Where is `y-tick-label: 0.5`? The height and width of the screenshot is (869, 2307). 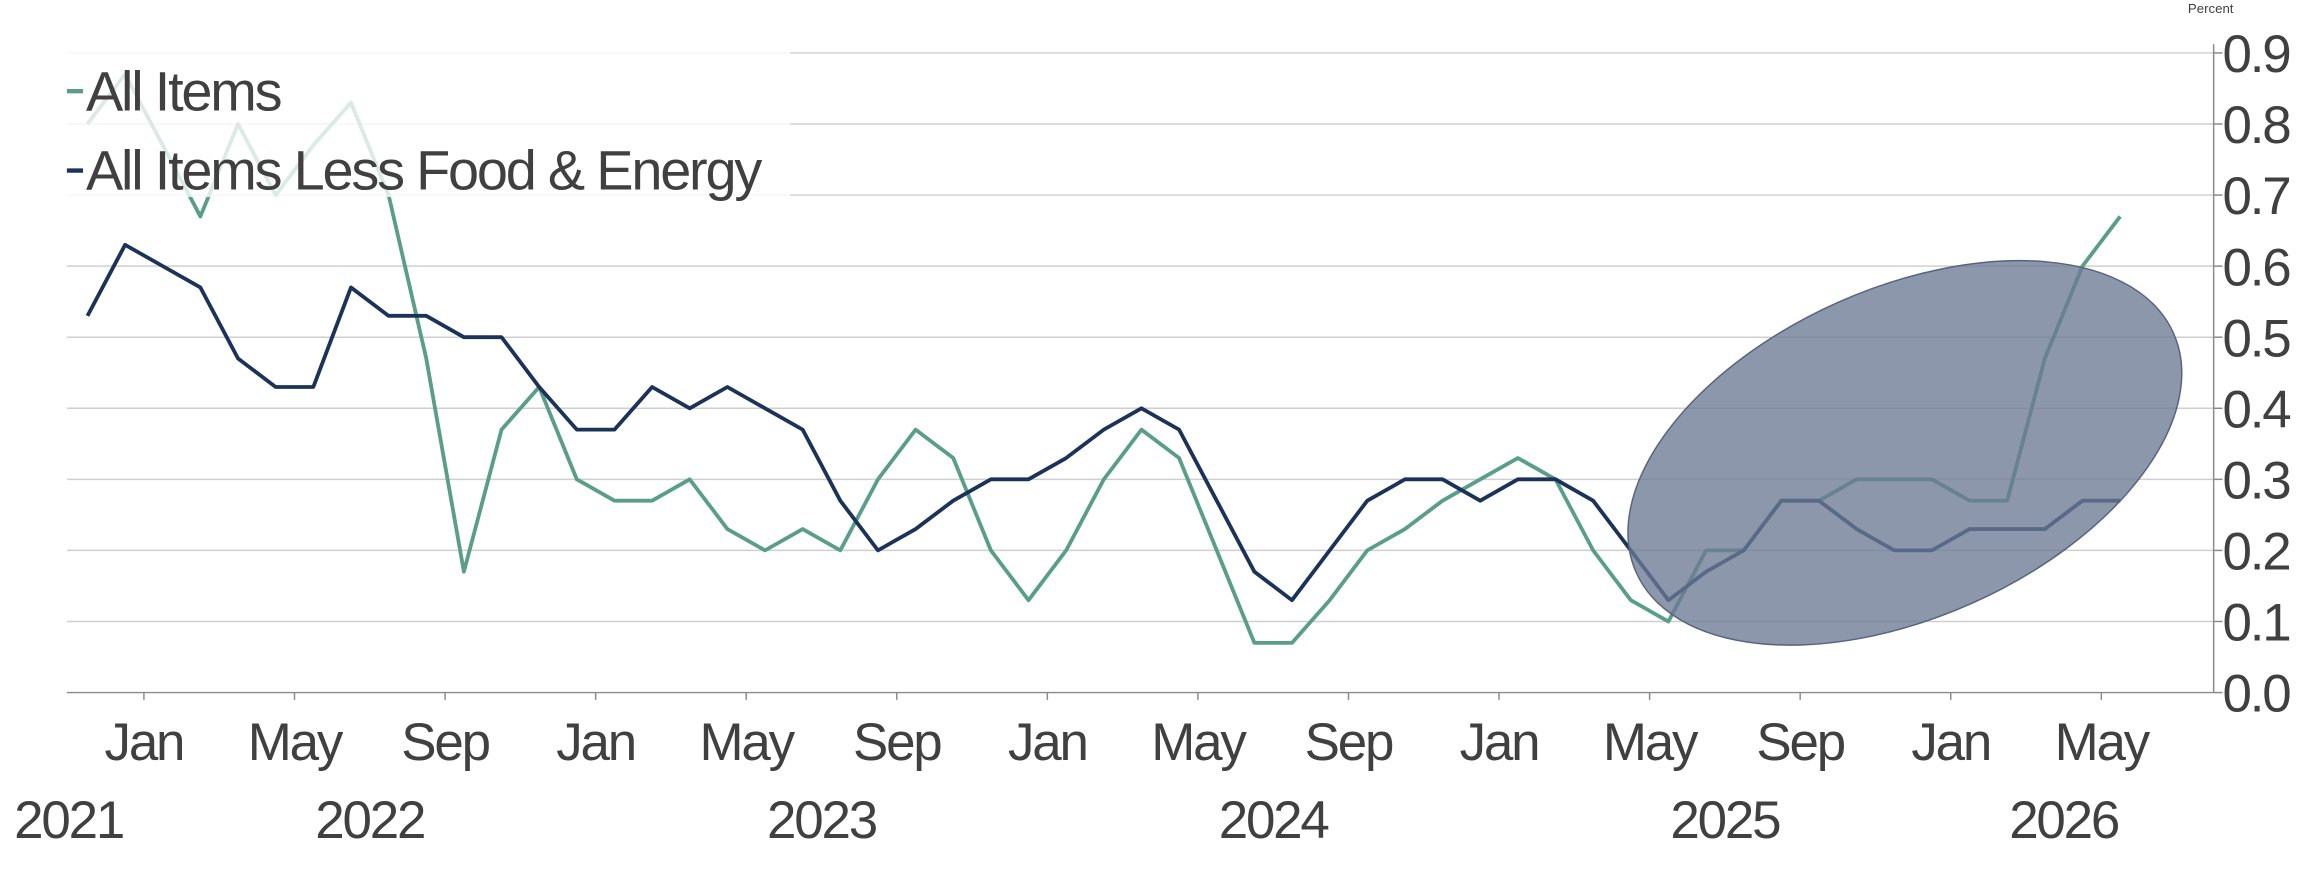 y-tick-label: 0.5 is located at coordinates (2256, 338).